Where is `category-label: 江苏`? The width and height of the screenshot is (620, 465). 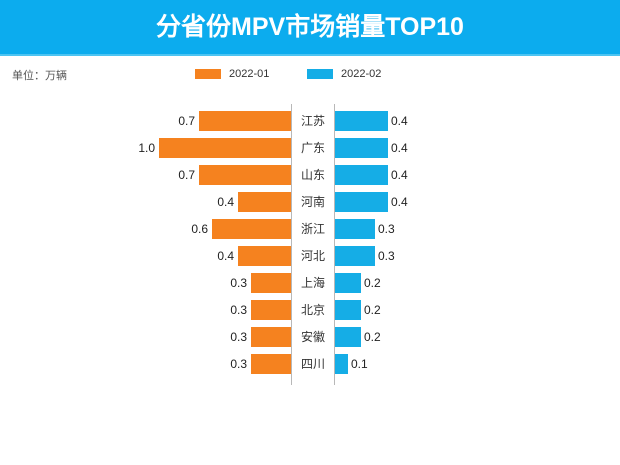
category-label: 江苏 is located at coordinates (312, 121).